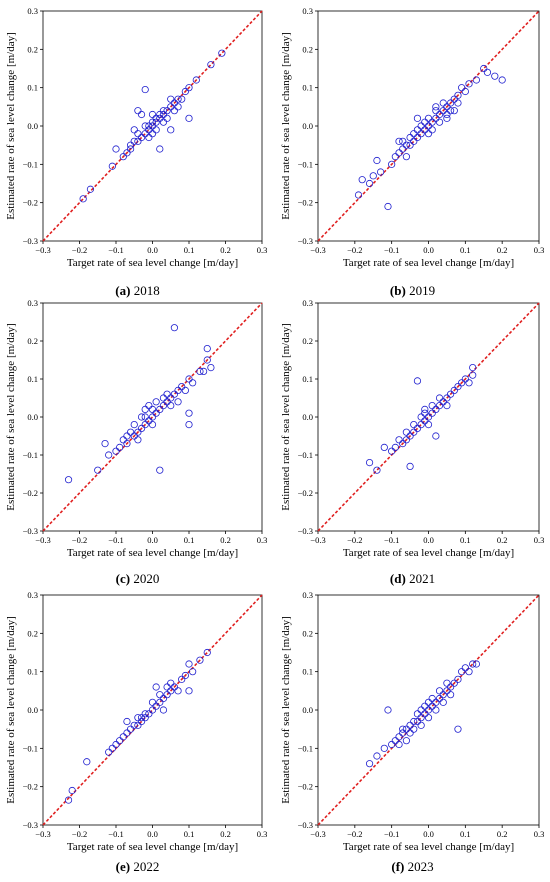  What do you see at coordinates (539, 250) in the screenshot?
I see `x-tick-label: 0.3` at bounding box center [539, 250].